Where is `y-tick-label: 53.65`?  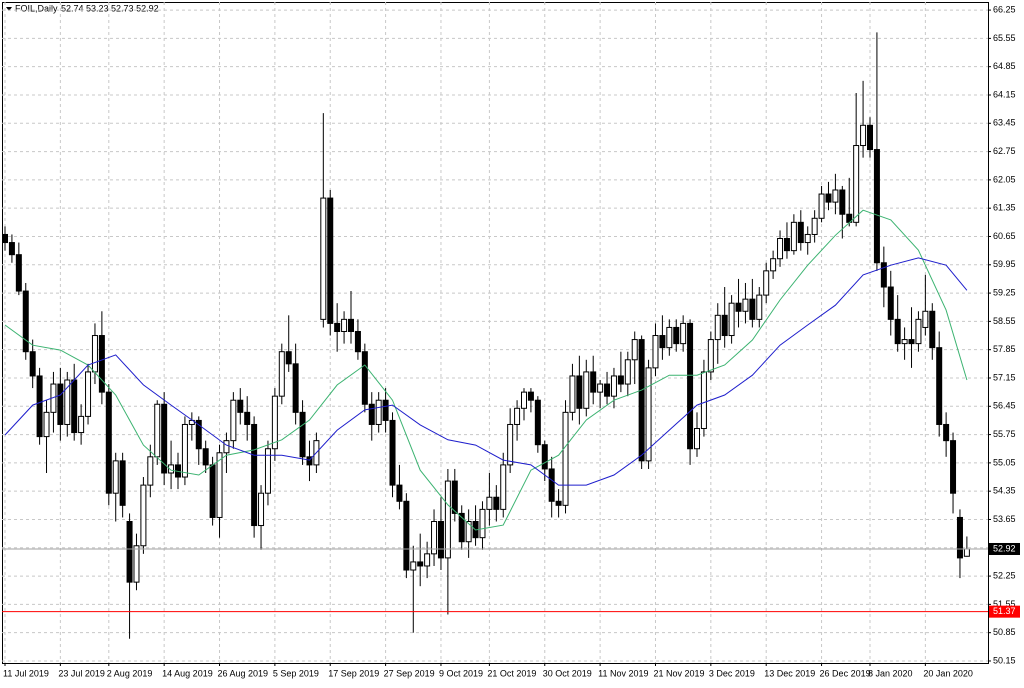
y-tick-label: 53.65 is located at coordinates (1004, 519).